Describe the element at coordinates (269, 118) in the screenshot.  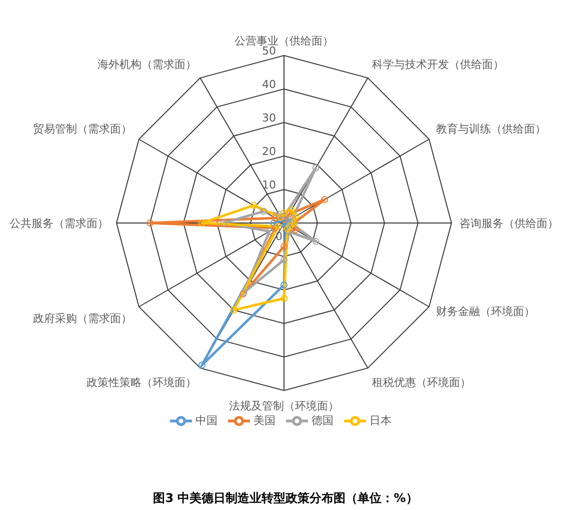
I see `y-tick-label: 30` at that location.